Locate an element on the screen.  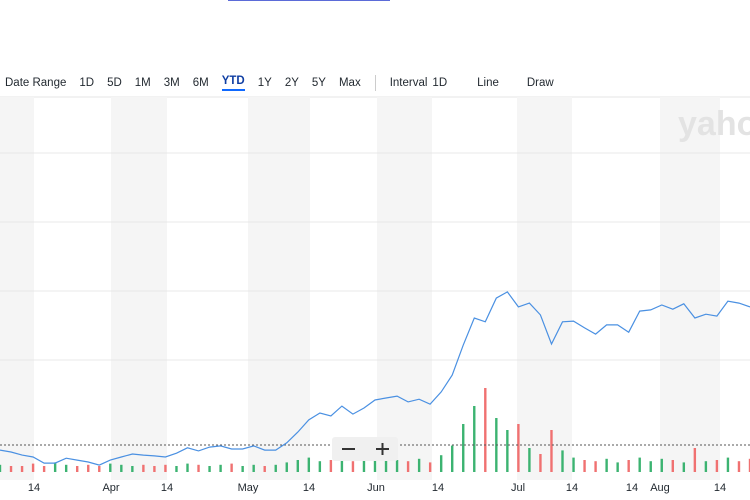
range-button: YTD is located at coordinates (233, 83).